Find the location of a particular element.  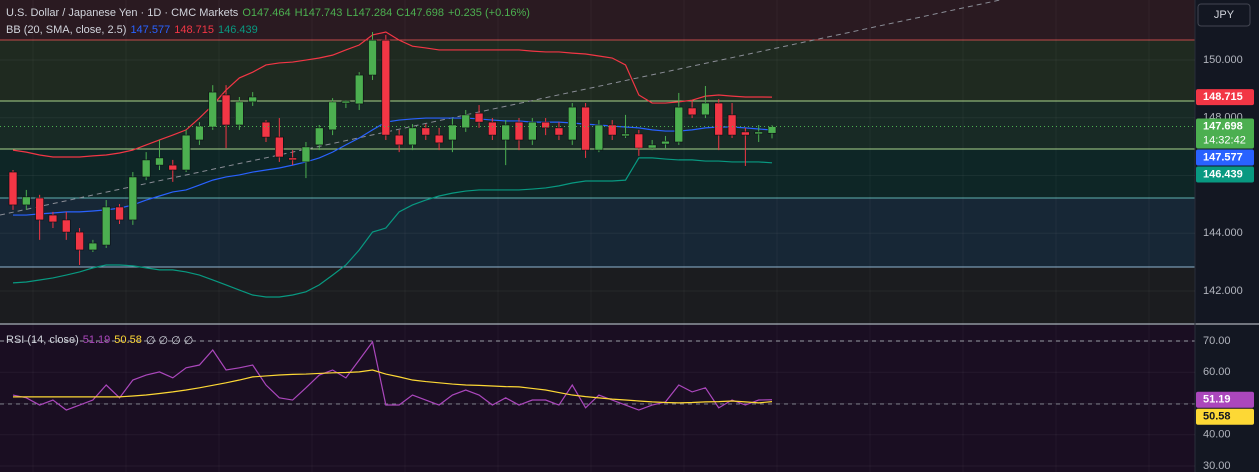

price-badge-label: 51.19 is located at coordinates (1217, 400).